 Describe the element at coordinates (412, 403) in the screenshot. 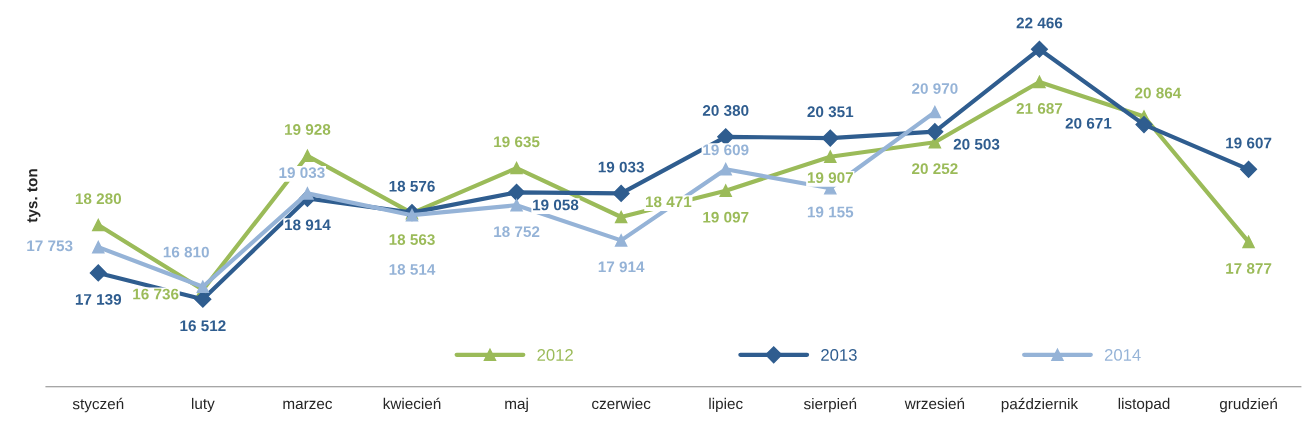

I see `x-tick-label: kwiecień` at that location.